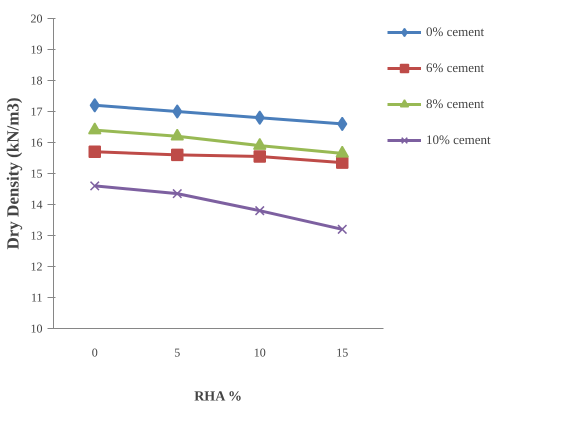  I want to click on y-axis-title: Dry Density (kN/m3), so click(13, 173).